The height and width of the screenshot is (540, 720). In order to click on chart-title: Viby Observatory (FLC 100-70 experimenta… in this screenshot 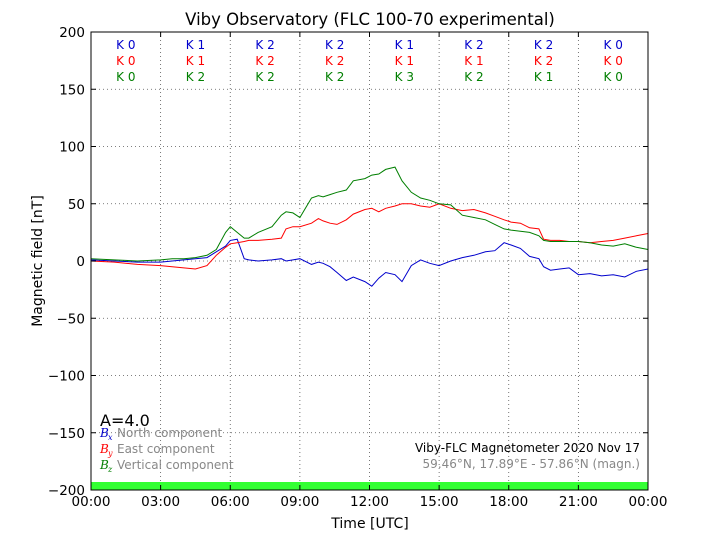, I will do `click(370, 19)`.